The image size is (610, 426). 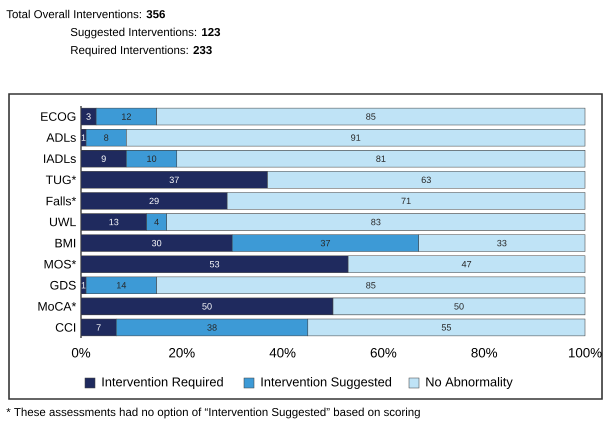 What do you see at coordinates (383, 353) in the screenshot?
I see `x-tick-label: 60%` at bounding box center [383, 353].